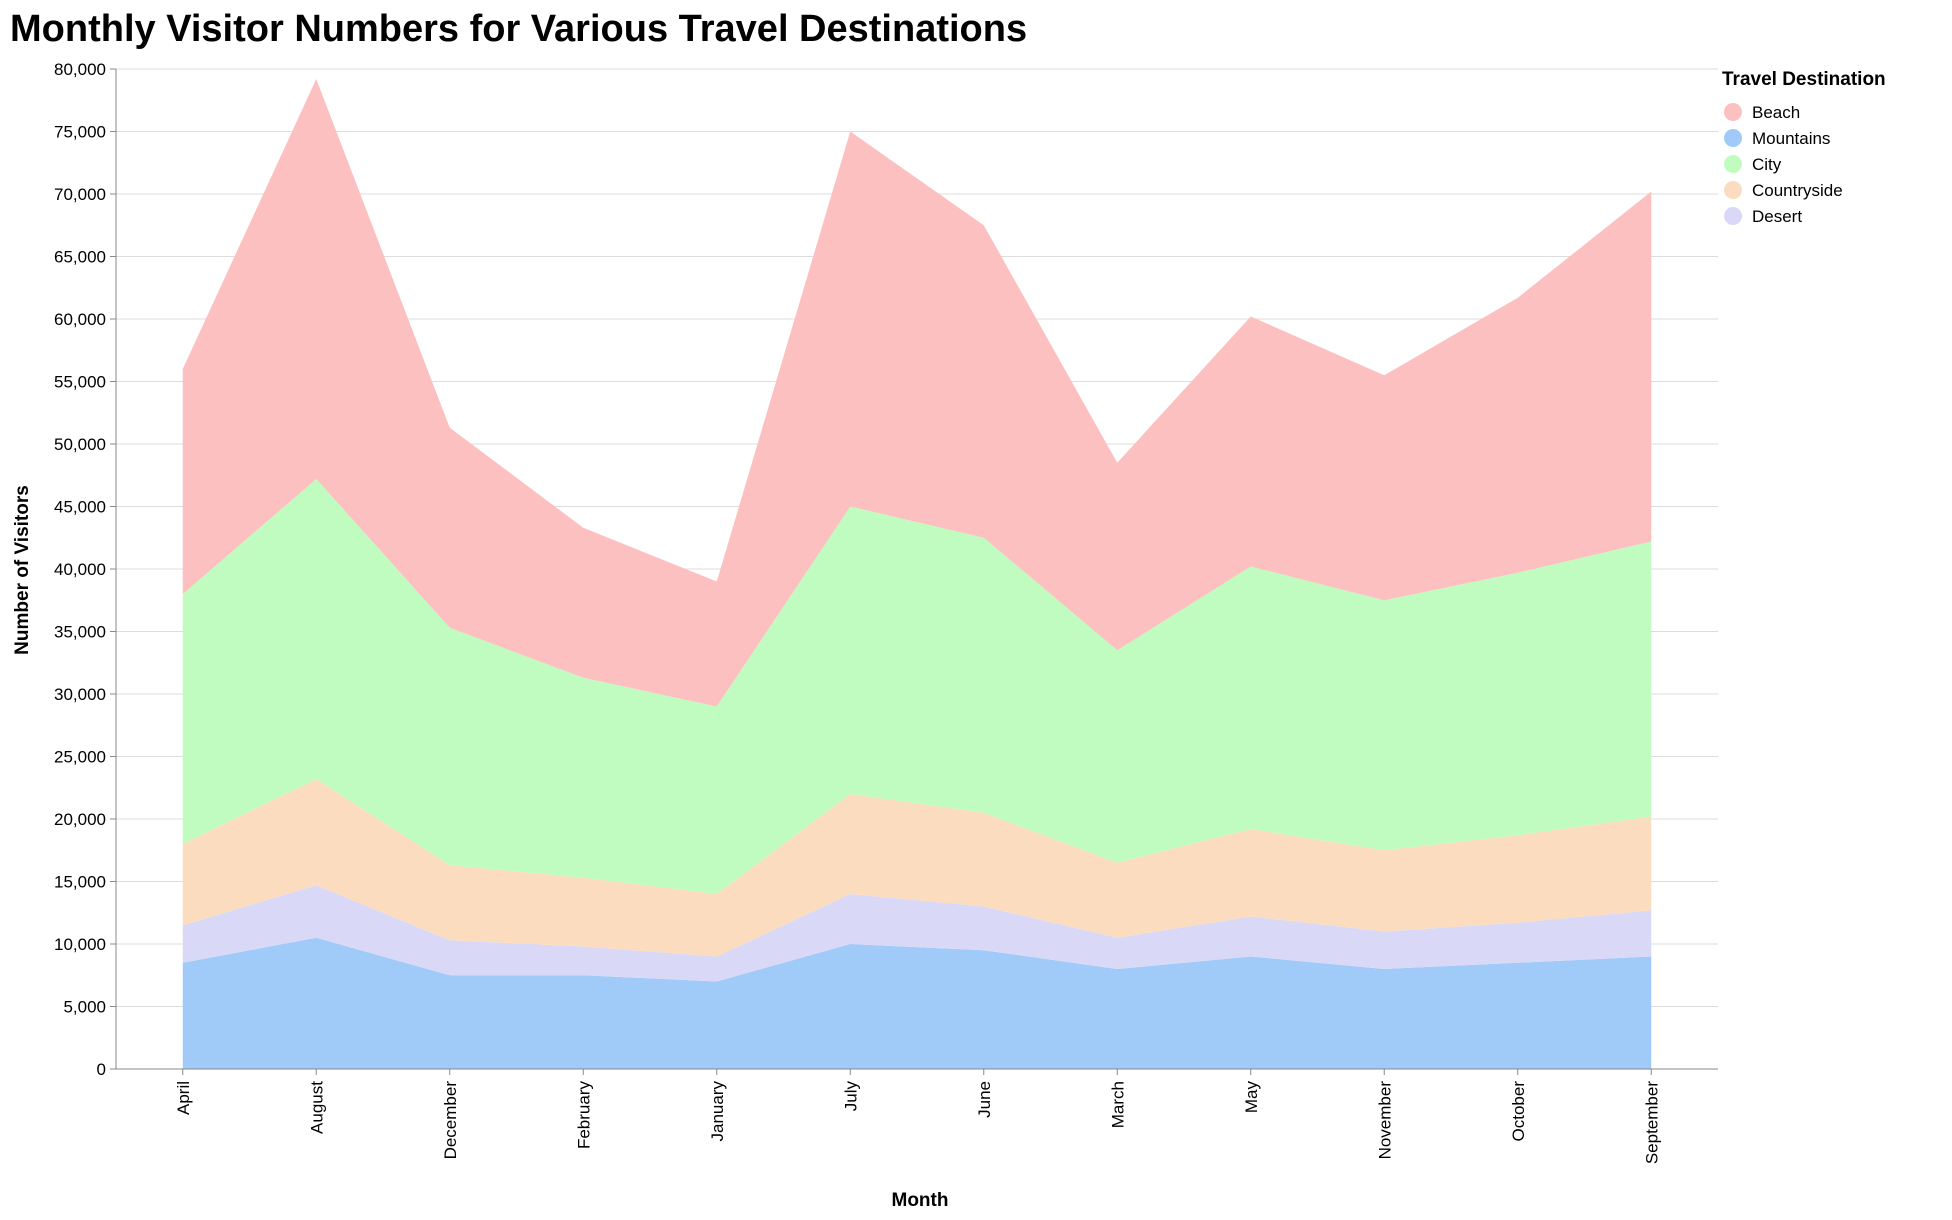  I want to click on y-tick-label: 45,000, so click(80, 507).